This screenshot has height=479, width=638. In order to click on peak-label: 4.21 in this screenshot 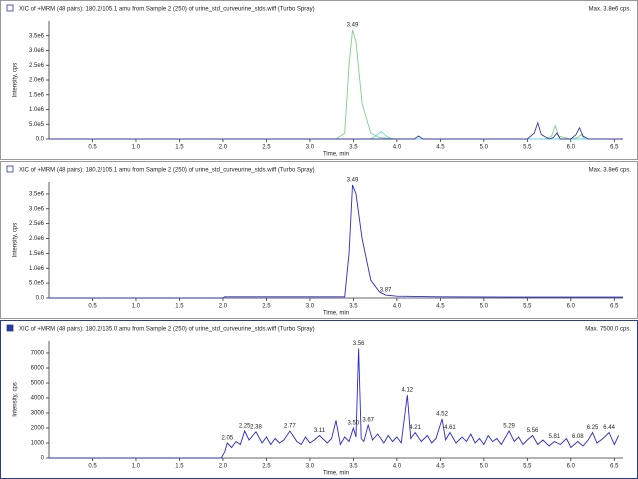, I will do `click(415, 428)`.